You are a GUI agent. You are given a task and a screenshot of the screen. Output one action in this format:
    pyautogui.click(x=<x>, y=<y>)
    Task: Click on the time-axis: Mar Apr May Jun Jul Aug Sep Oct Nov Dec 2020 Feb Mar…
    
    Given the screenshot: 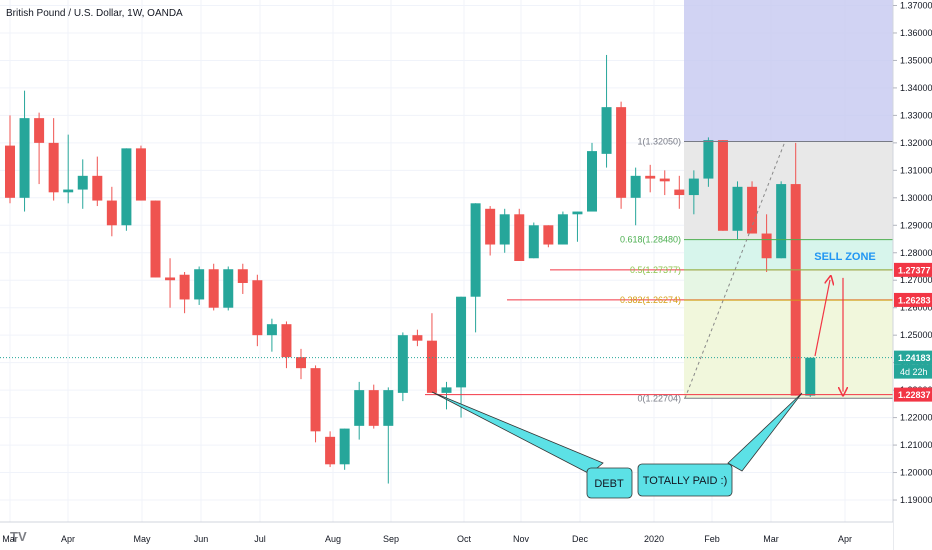 What is the action you would take?
    pyautogui.click(x=446, y=535)
    